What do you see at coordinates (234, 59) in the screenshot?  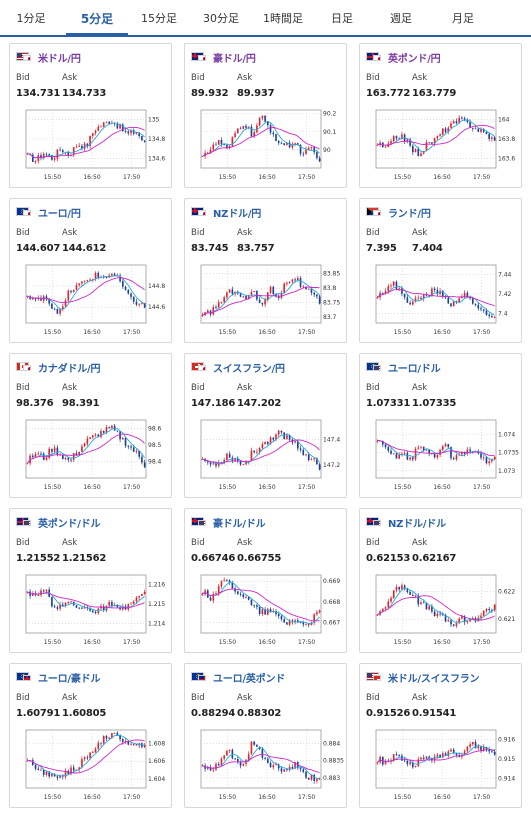 I see `pair-name-link: 豪ドル/円` at bounding box center [234, 59].